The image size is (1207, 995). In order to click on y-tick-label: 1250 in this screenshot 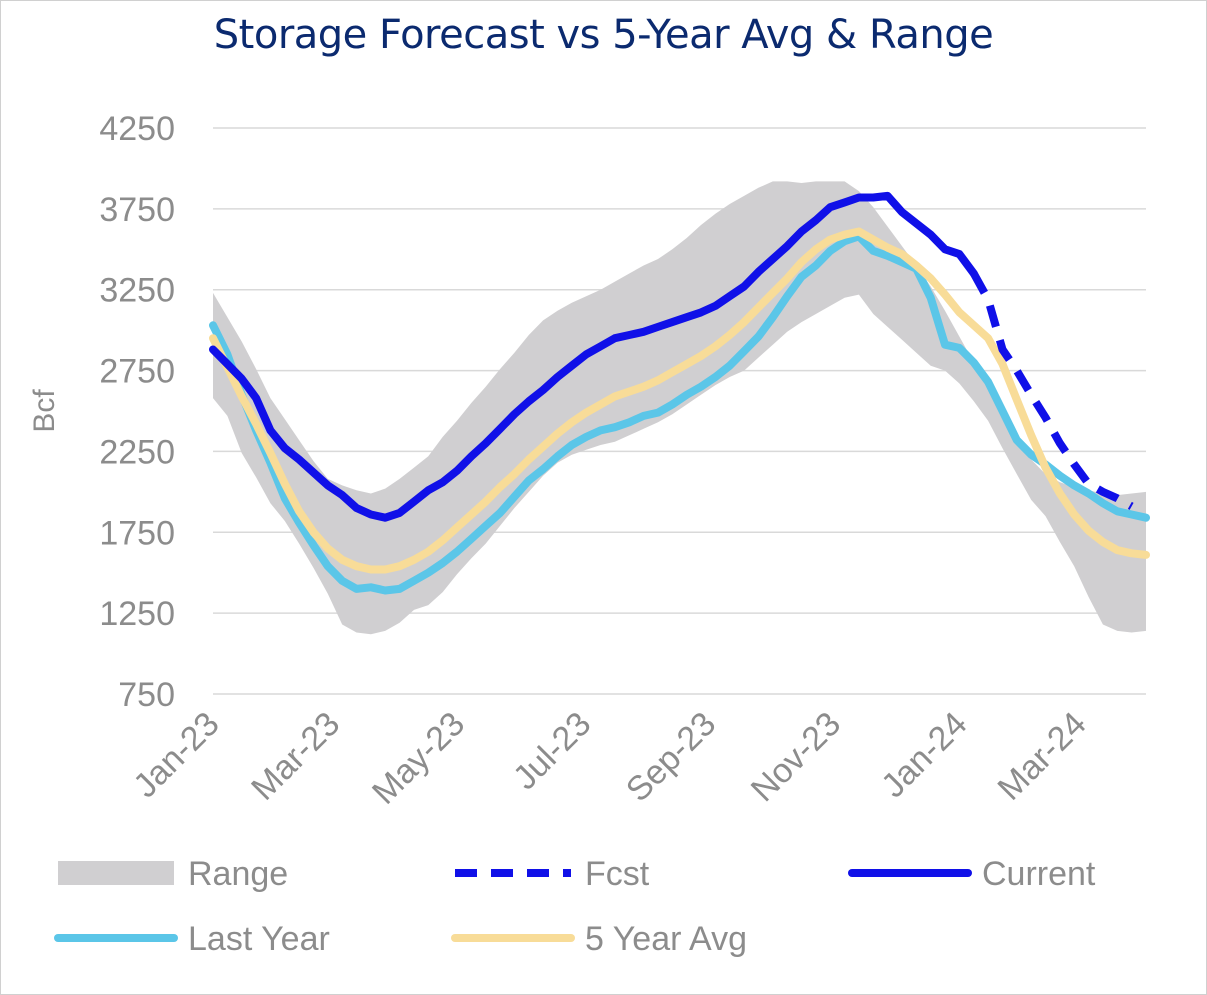, I will do `click(137, 614)`.